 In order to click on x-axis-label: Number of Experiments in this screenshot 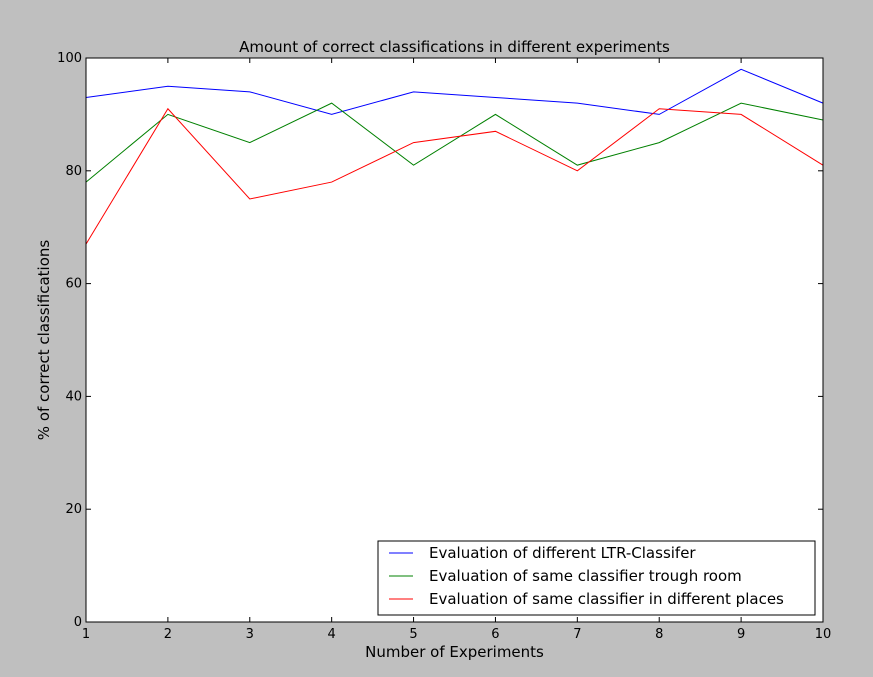, I will do `click(454, 652)`.